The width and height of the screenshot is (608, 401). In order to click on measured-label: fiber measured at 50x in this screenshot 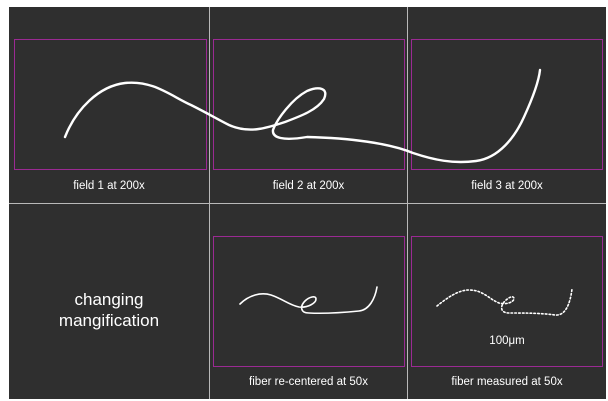, I will do `click(507, 382)`.